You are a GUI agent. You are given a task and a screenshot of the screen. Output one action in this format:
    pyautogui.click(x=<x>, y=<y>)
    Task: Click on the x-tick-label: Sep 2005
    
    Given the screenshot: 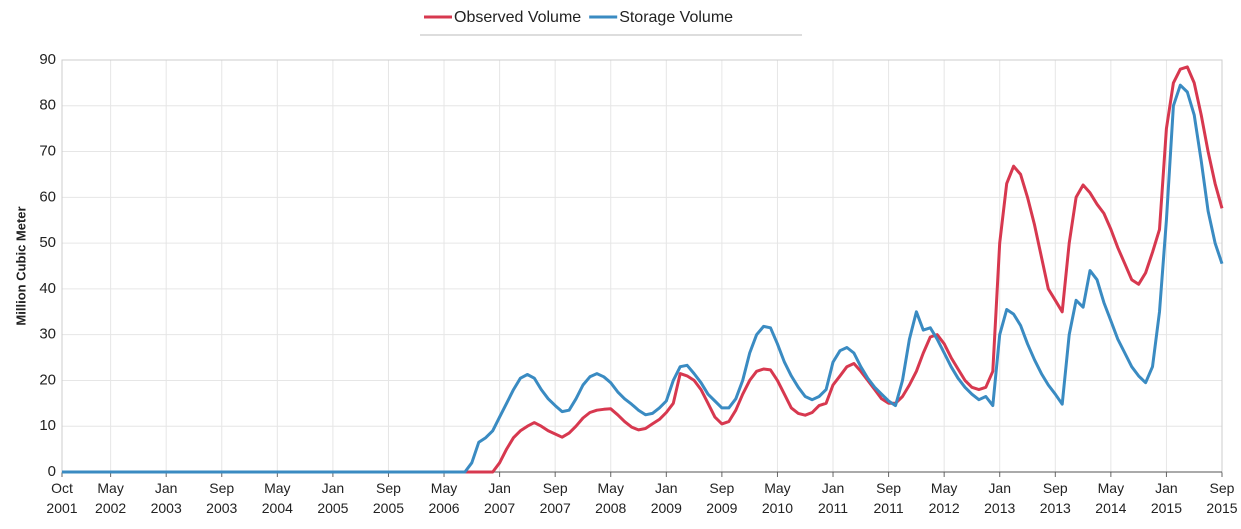 What is the action you would take?
    pyautogui.click(x=388, y=498)
    